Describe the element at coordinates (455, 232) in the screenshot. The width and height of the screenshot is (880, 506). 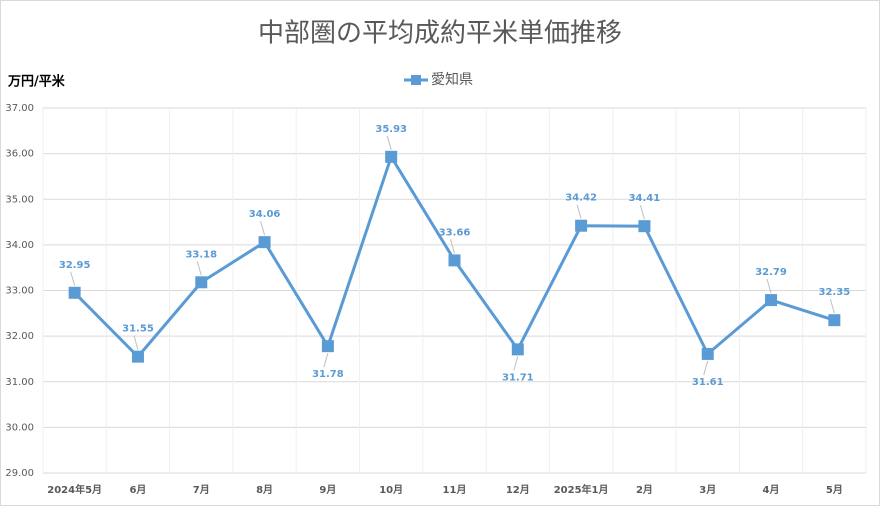
I see `data-label: 33.66` at that location.